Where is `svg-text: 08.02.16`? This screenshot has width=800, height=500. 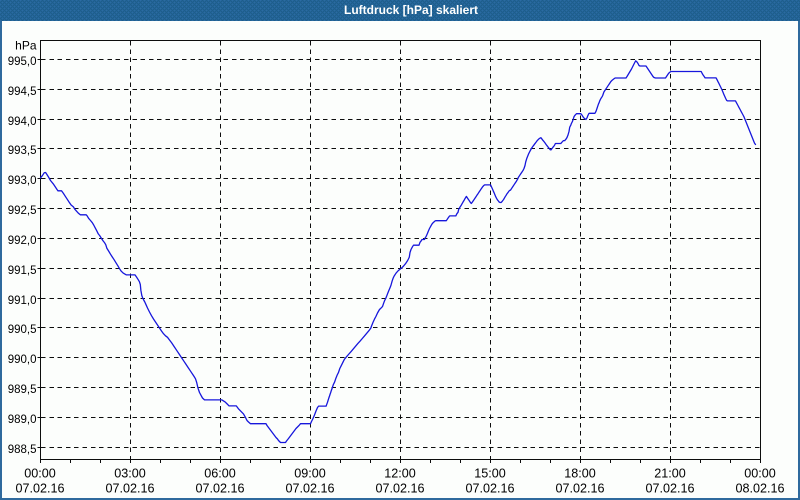
svg-text: 08.02.16 is located at coordinates (759, 489).